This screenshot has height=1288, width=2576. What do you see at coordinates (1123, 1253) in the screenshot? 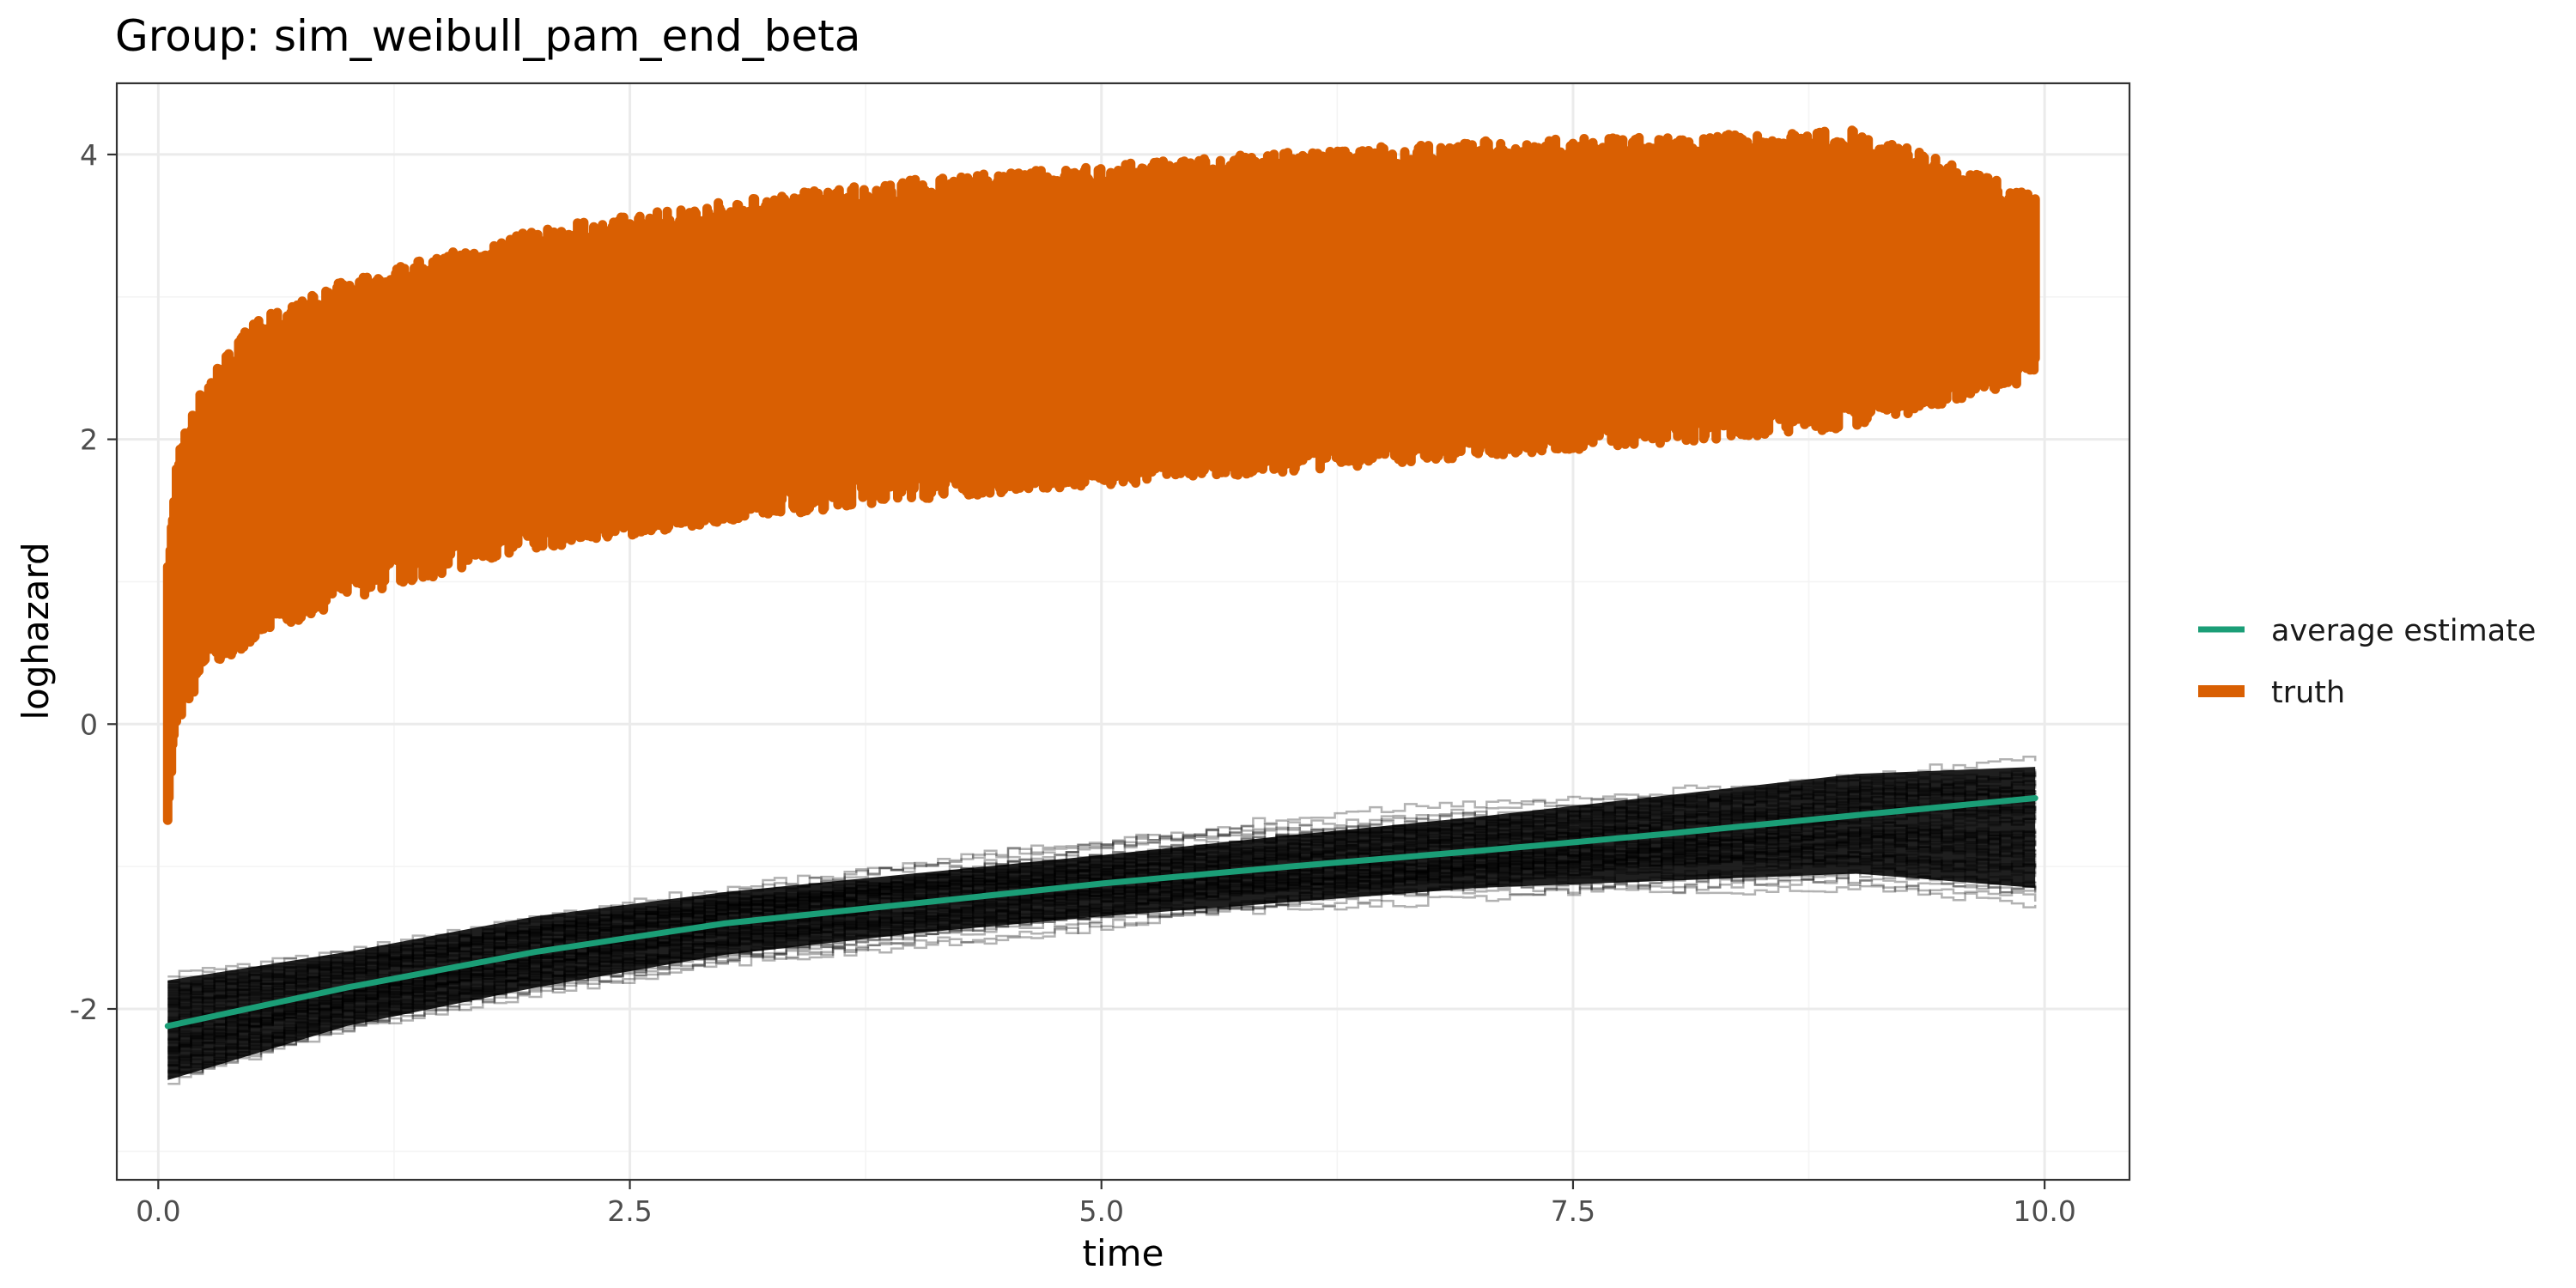
I see `x-axis-label: time` at bounding box center [1123, 1253].